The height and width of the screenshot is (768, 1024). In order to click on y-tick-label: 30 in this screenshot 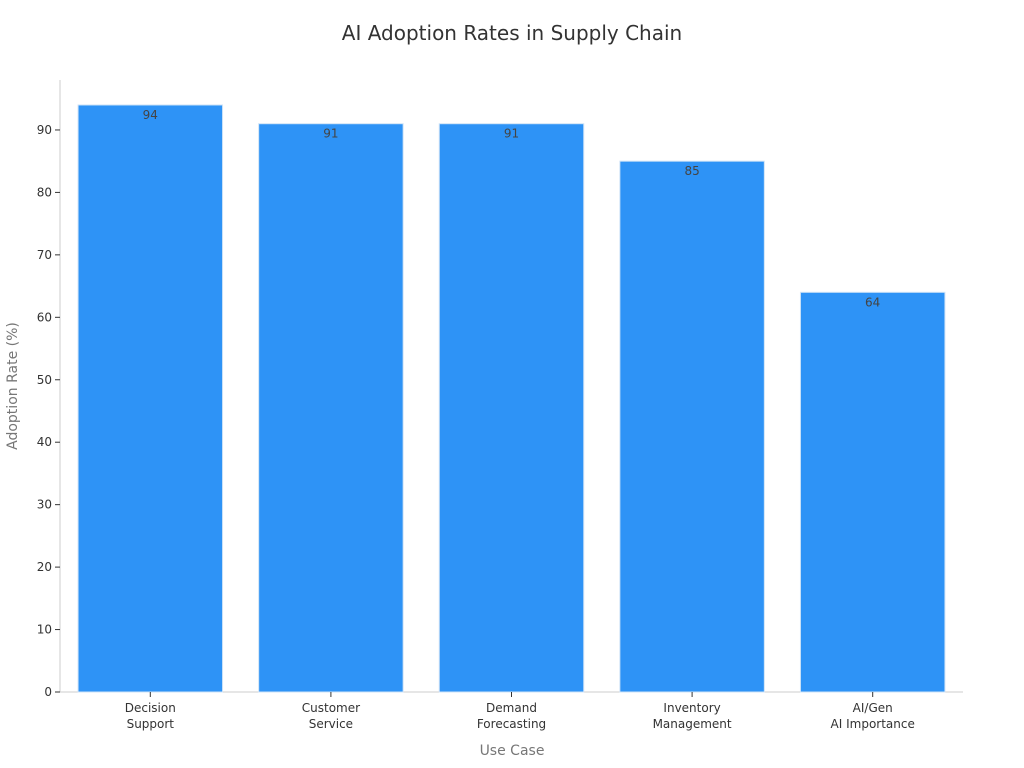, I will do `click(44, 505)`.